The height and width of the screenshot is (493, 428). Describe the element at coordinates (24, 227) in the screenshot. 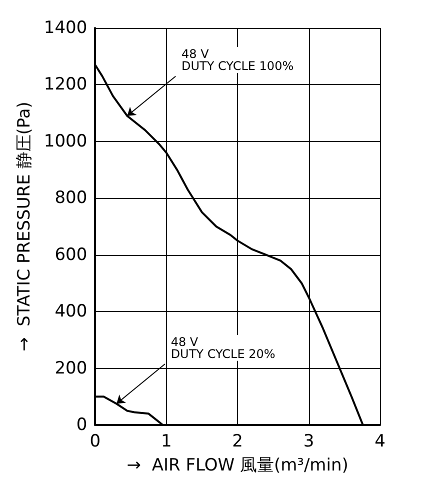

I see `y-axis-title: → STATIC PRESSURE 静圧(Pa)` at that location.